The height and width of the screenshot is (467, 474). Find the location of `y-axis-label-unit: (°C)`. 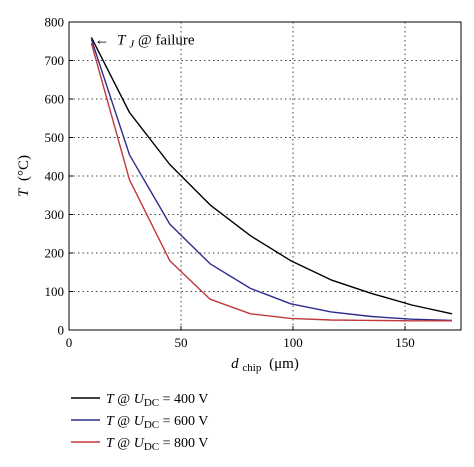

y-axis-label-unit: (°C) is located at coordinates (24, 168).